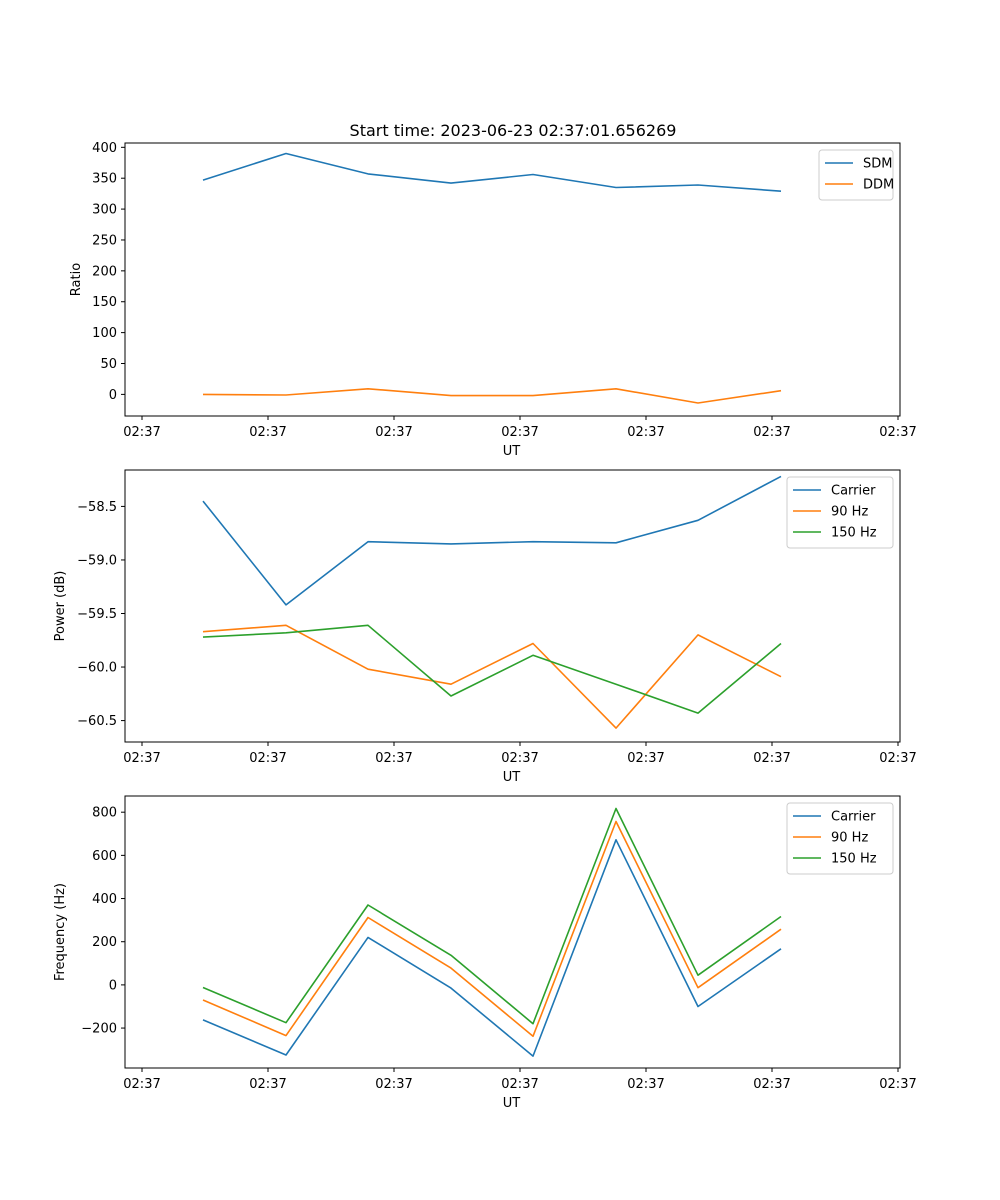  What do you see at coordinates (60, 606) in the screenshot?
I see `y-axis-label: Power (dB)` at bounding box center [60, 606].